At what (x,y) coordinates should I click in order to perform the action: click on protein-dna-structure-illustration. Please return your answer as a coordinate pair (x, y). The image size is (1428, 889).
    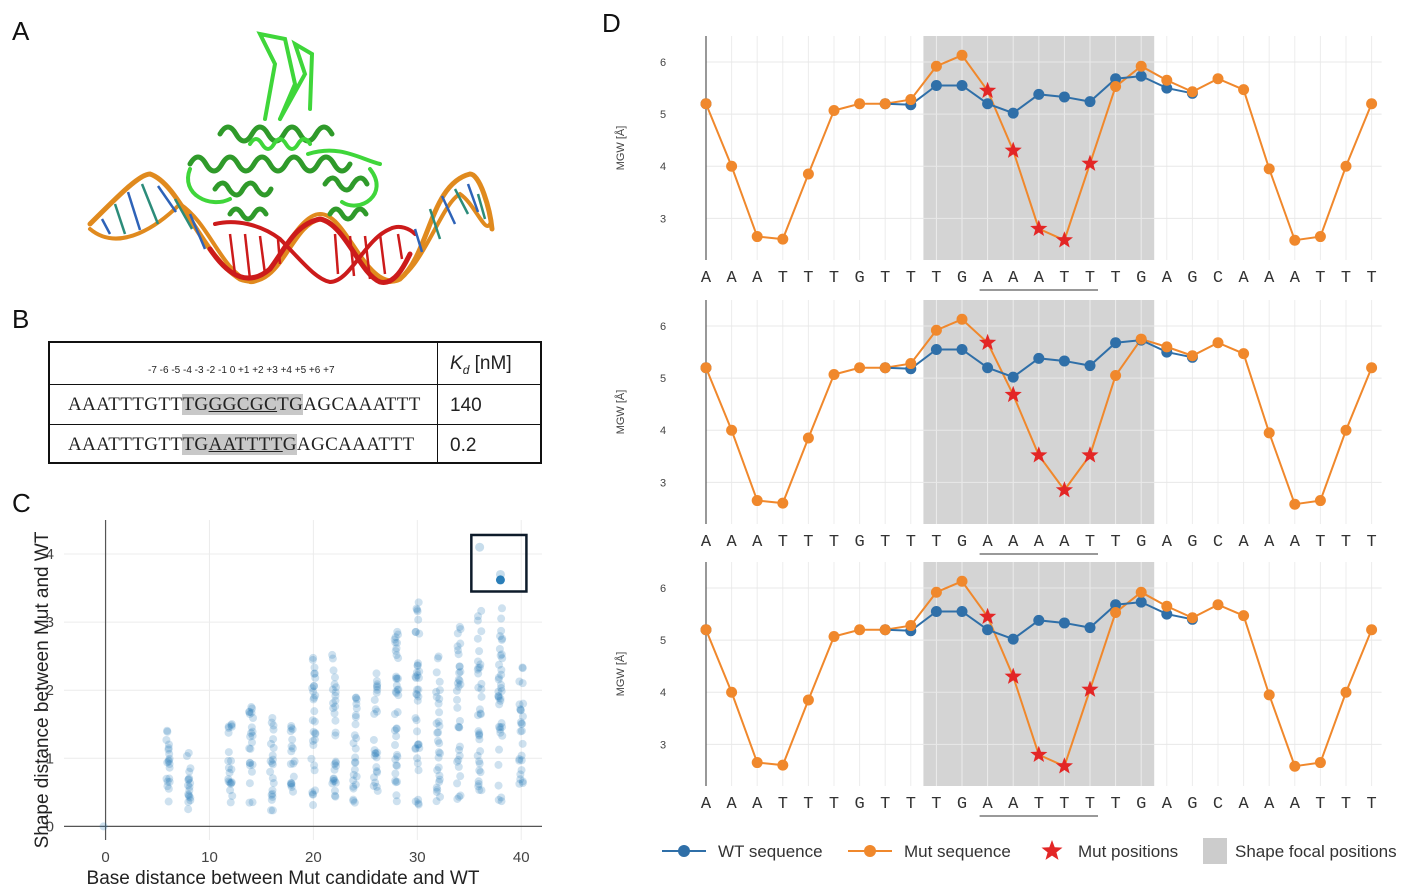
    Looking at the image, I should click on (291, 158).